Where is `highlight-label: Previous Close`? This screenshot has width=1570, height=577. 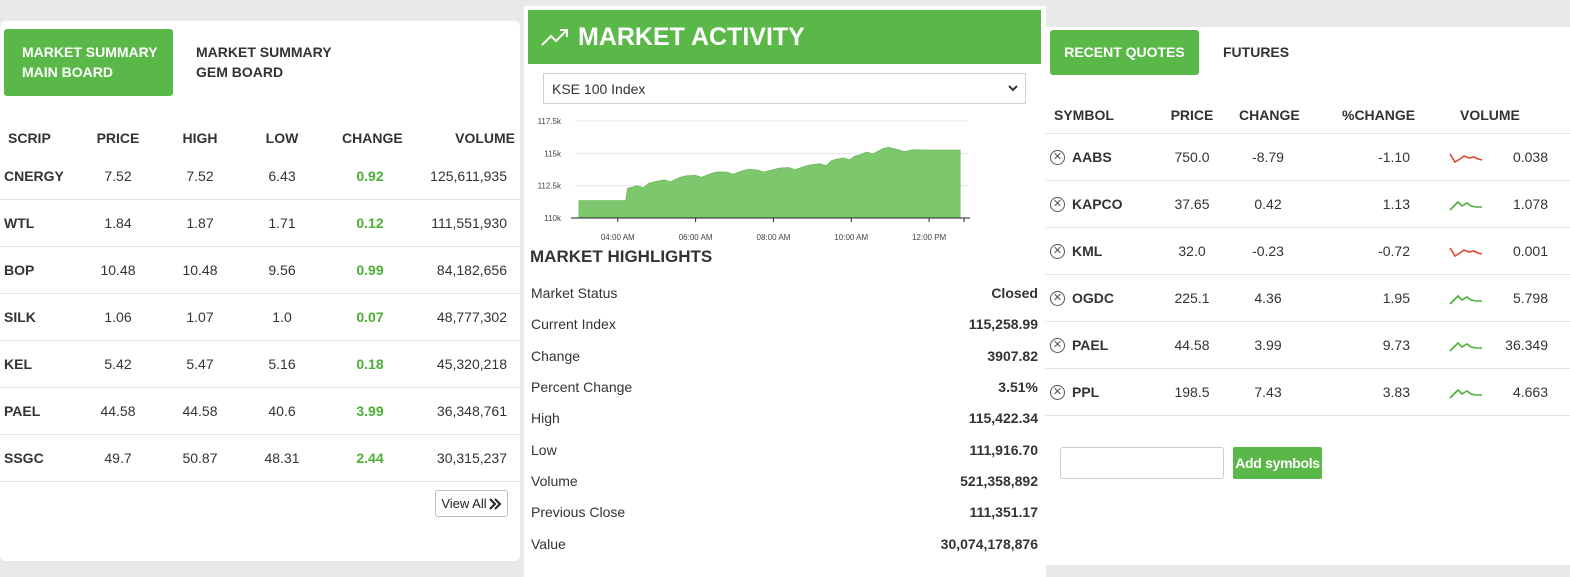
highlight-label: Previous Close is located at coordinates (578, 512).